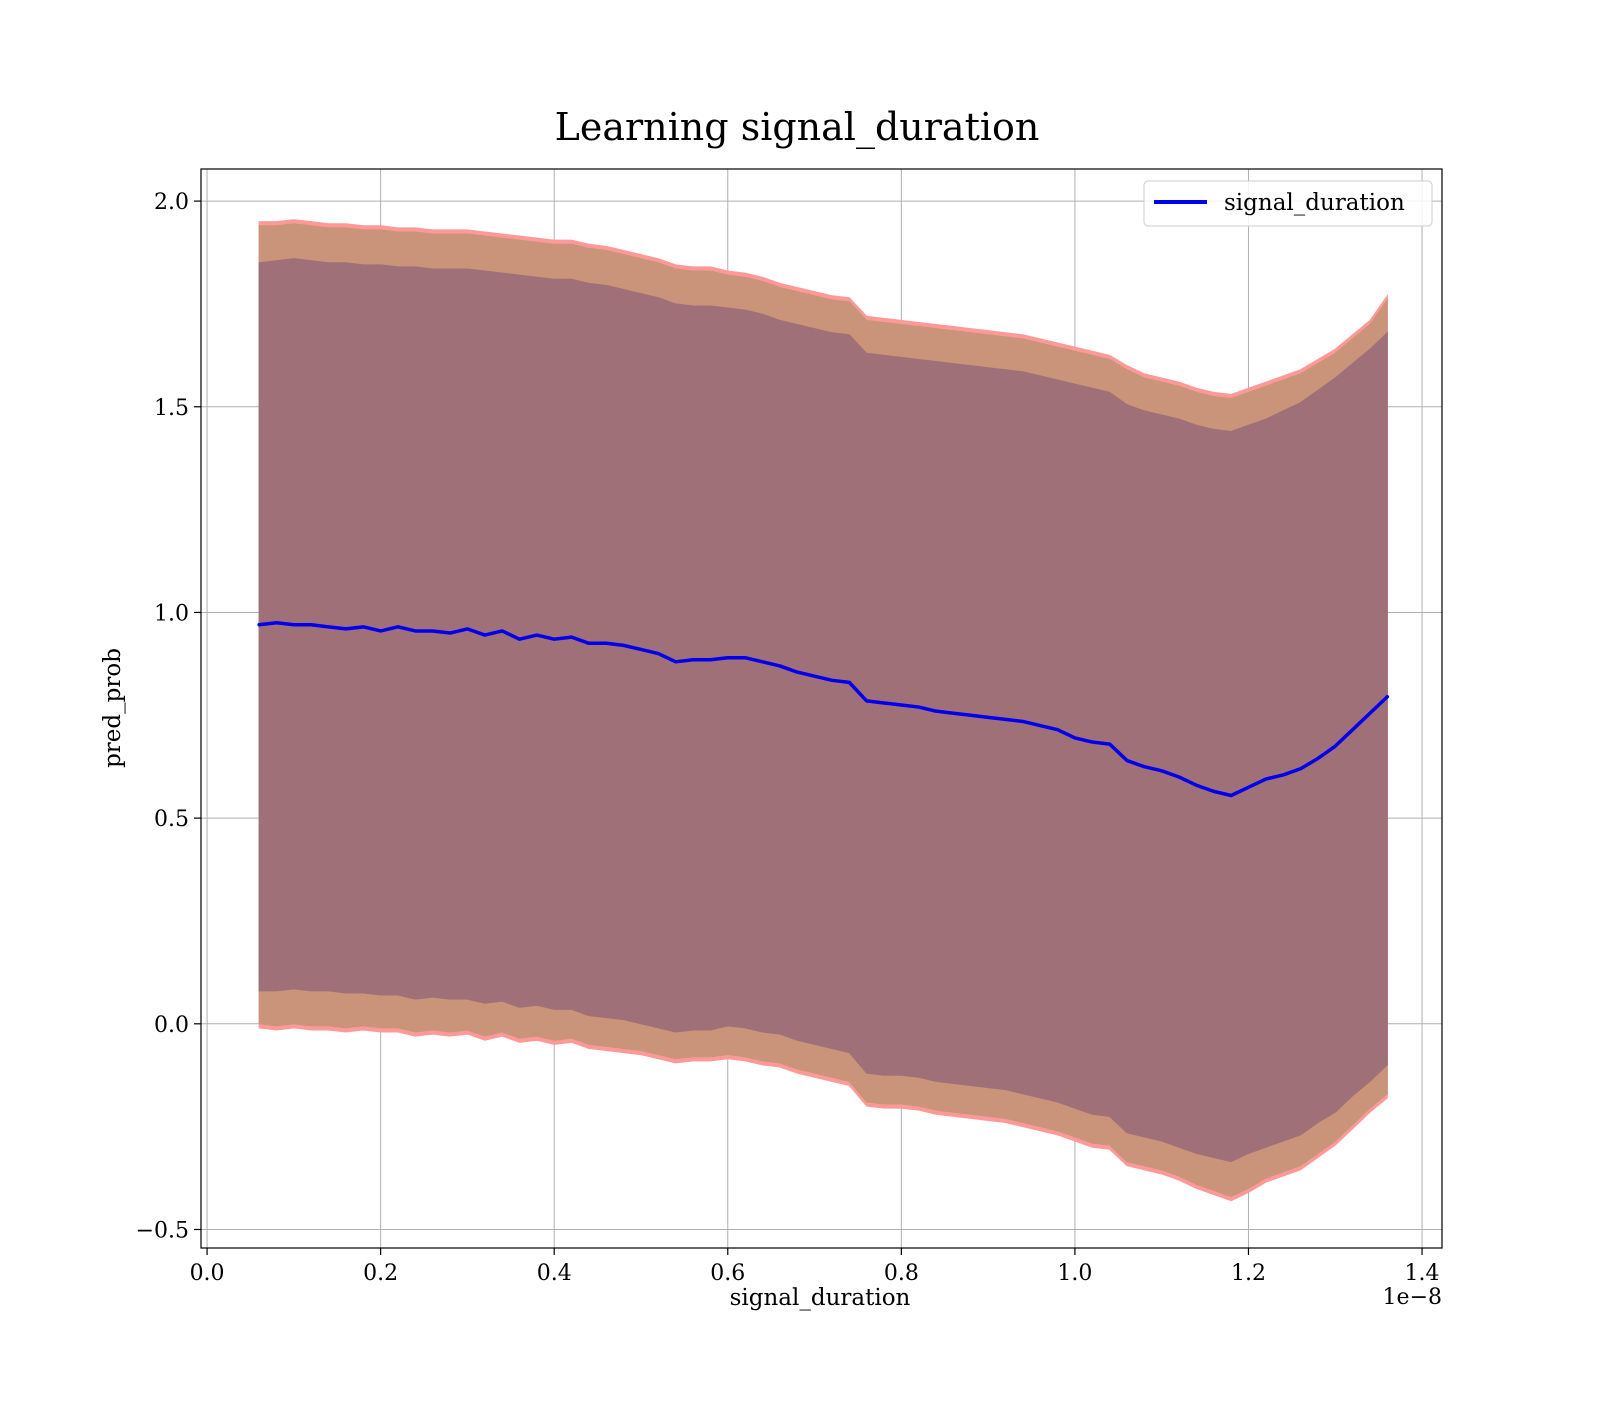 The height and width of the screenshot is (1405, 1600). What do you see at coordinates (113, 708) in the screenshot?
I see `y-axis-label: pred_prob` at bounding box center [113, 708].